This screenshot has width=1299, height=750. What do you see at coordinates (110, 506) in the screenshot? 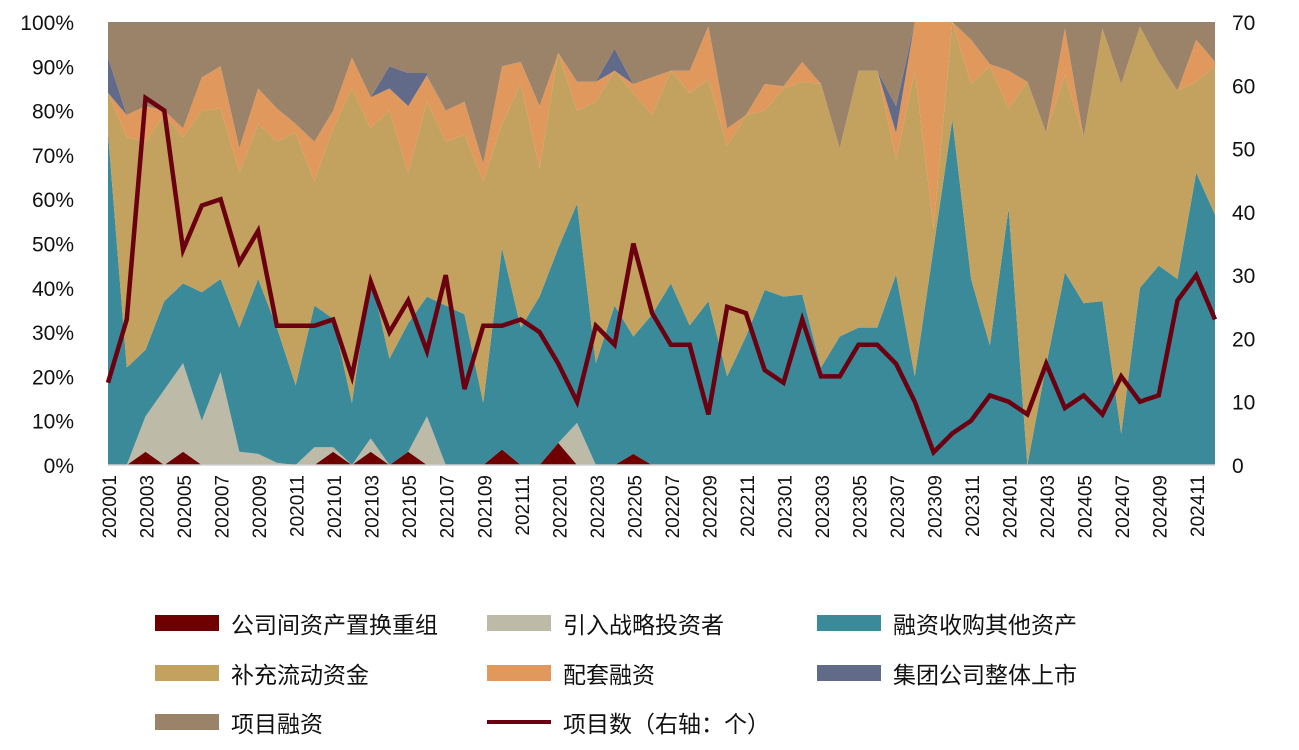
I see `x-tick-label: 202001` at bounding box center [110, 506].